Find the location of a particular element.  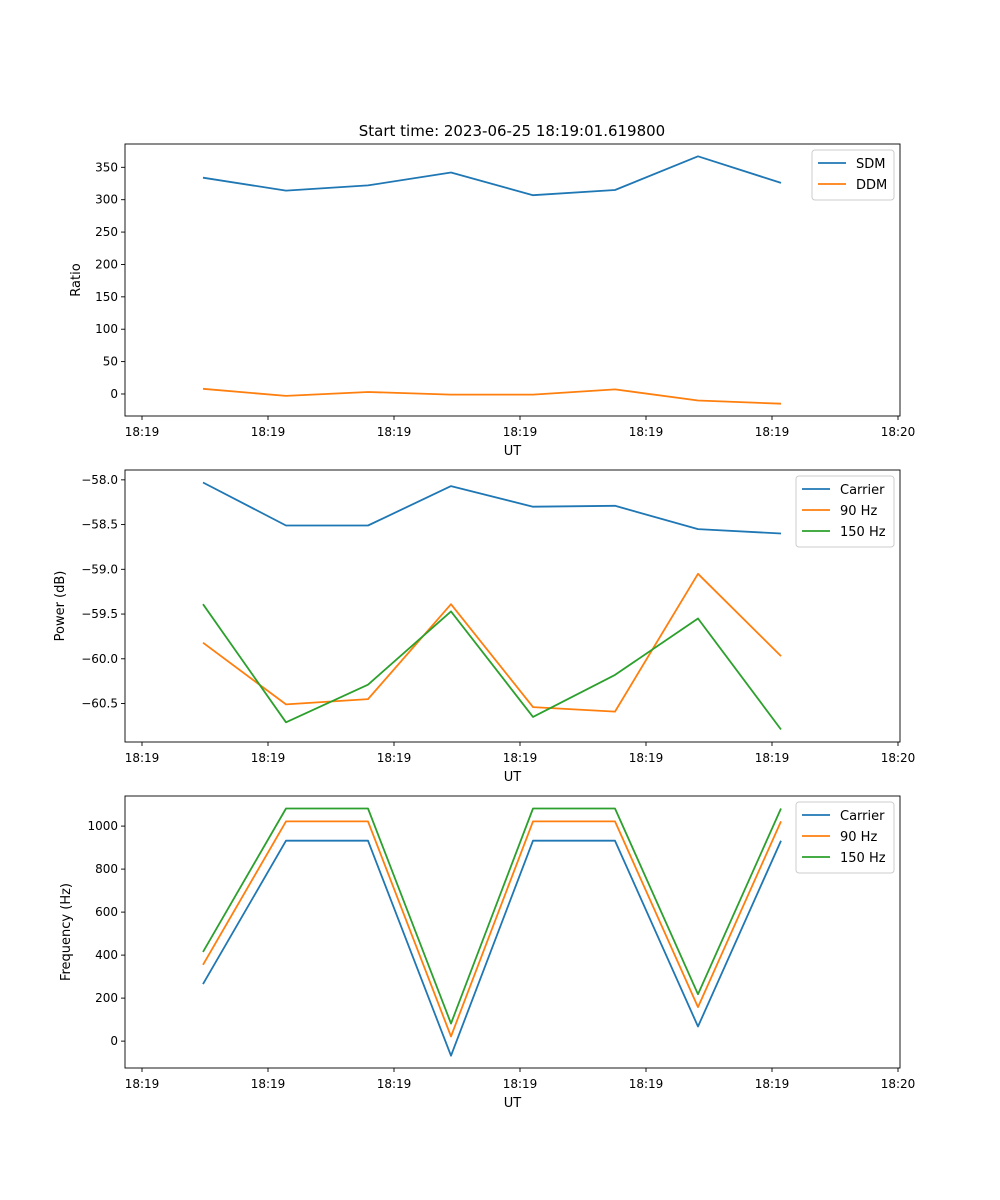

y-tick-label: 300 is located at coordinates (106, 200).